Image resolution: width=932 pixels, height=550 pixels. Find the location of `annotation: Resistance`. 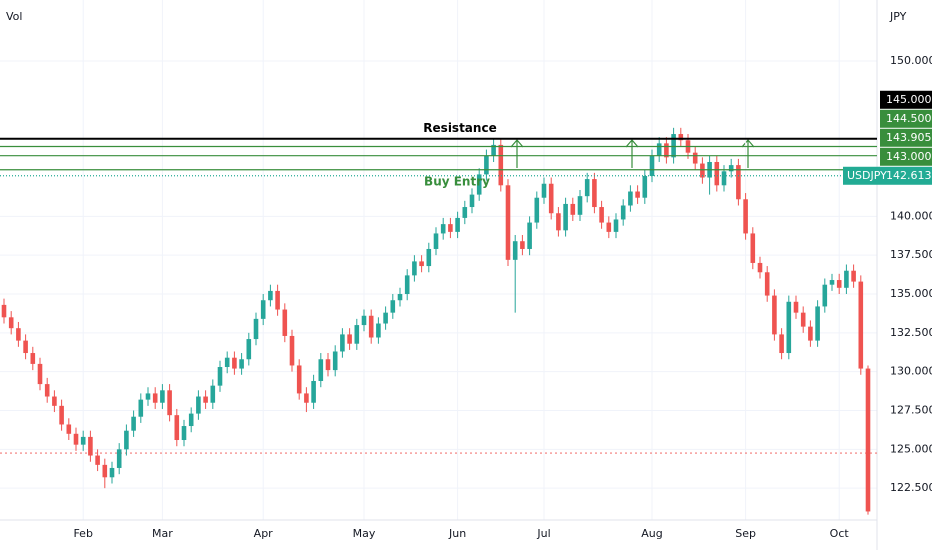

annotation: Resistance is located at coordinates (459, 128).